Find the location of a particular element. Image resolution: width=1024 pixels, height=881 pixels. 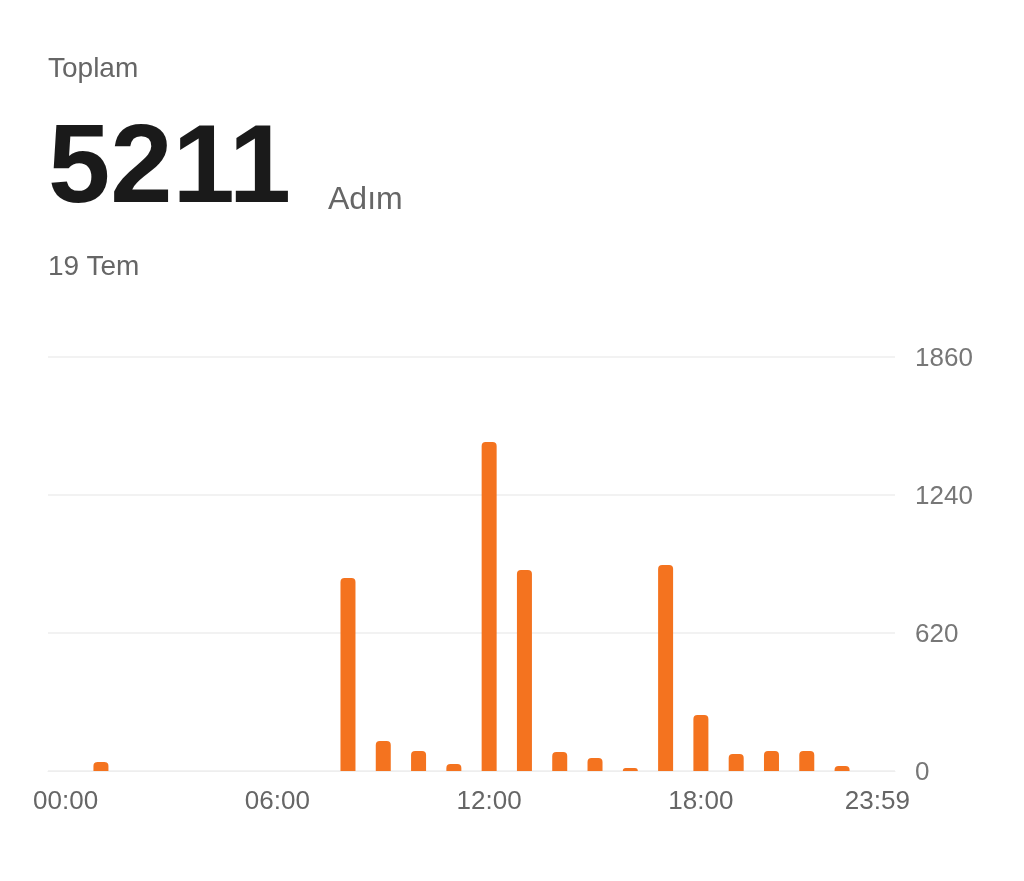

y-tick-label: 620 is located at coordinates (937, 633).